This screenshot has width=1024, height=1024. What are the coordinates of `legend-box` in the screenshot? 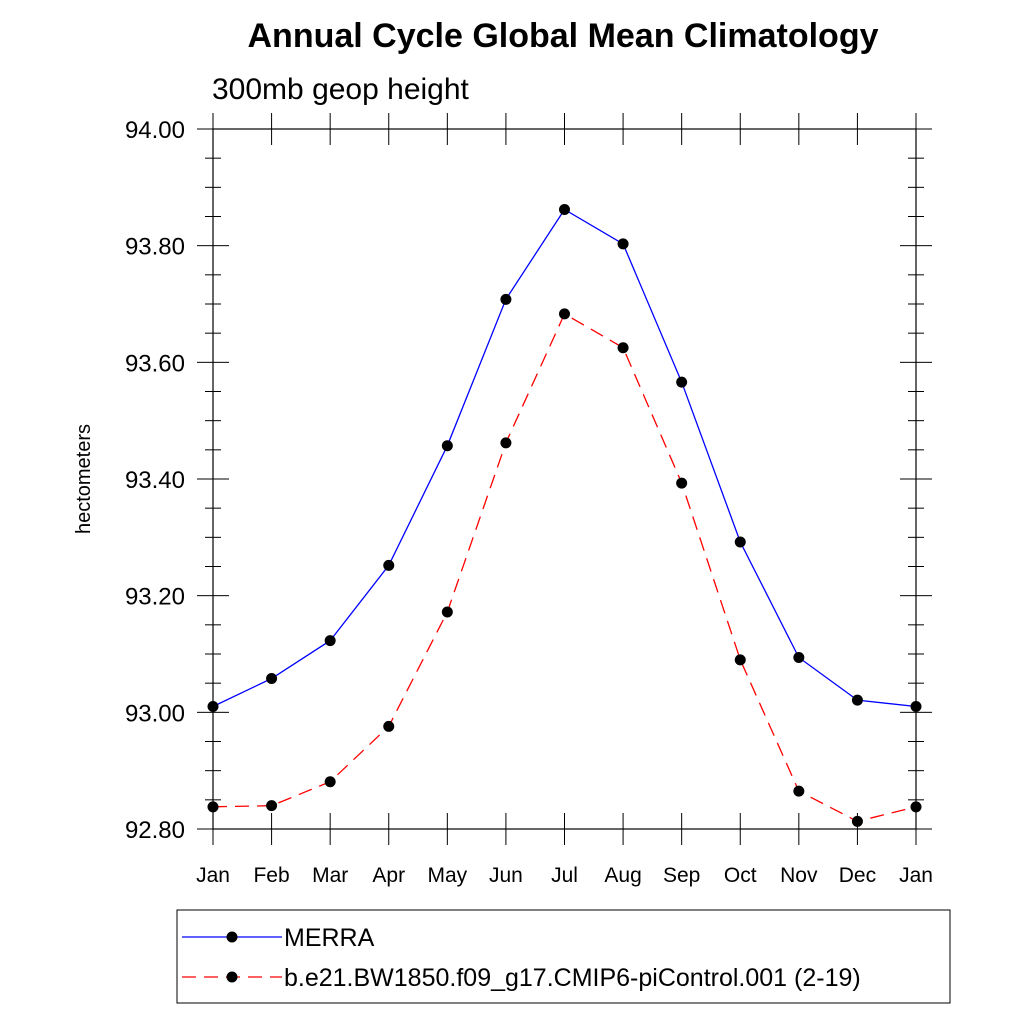 It's located at (563, 956).